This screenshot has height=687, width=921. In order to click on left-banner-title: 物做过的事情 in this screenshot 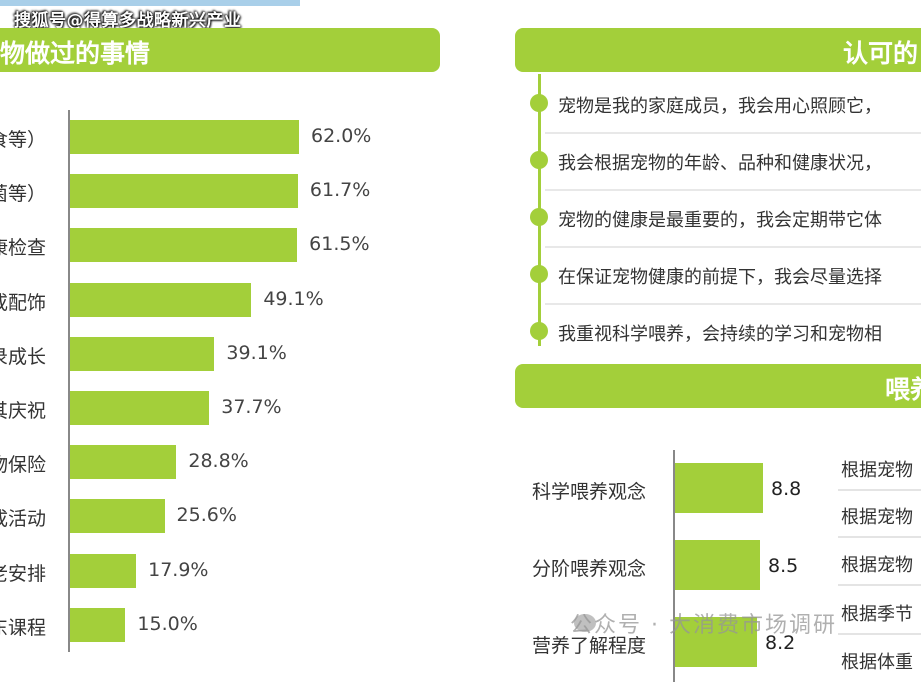, I will do `click(75, 53)`.